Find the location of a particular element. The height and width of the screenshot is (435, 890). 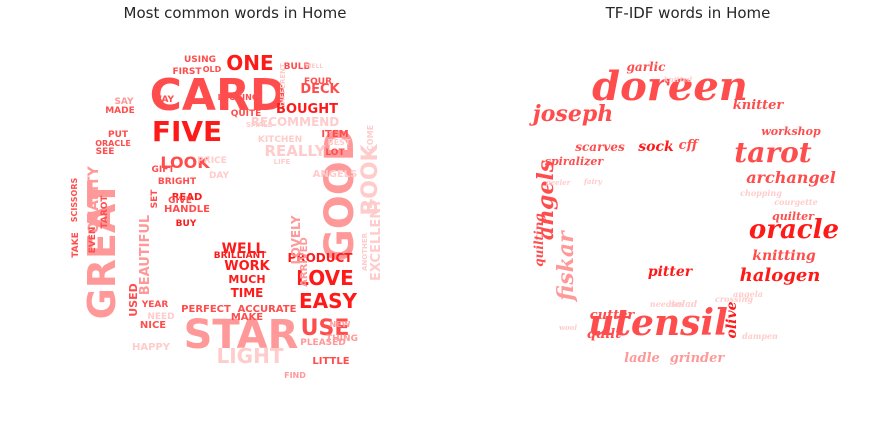

right-words-word-25: crossing is located at coordinates (734, 299).